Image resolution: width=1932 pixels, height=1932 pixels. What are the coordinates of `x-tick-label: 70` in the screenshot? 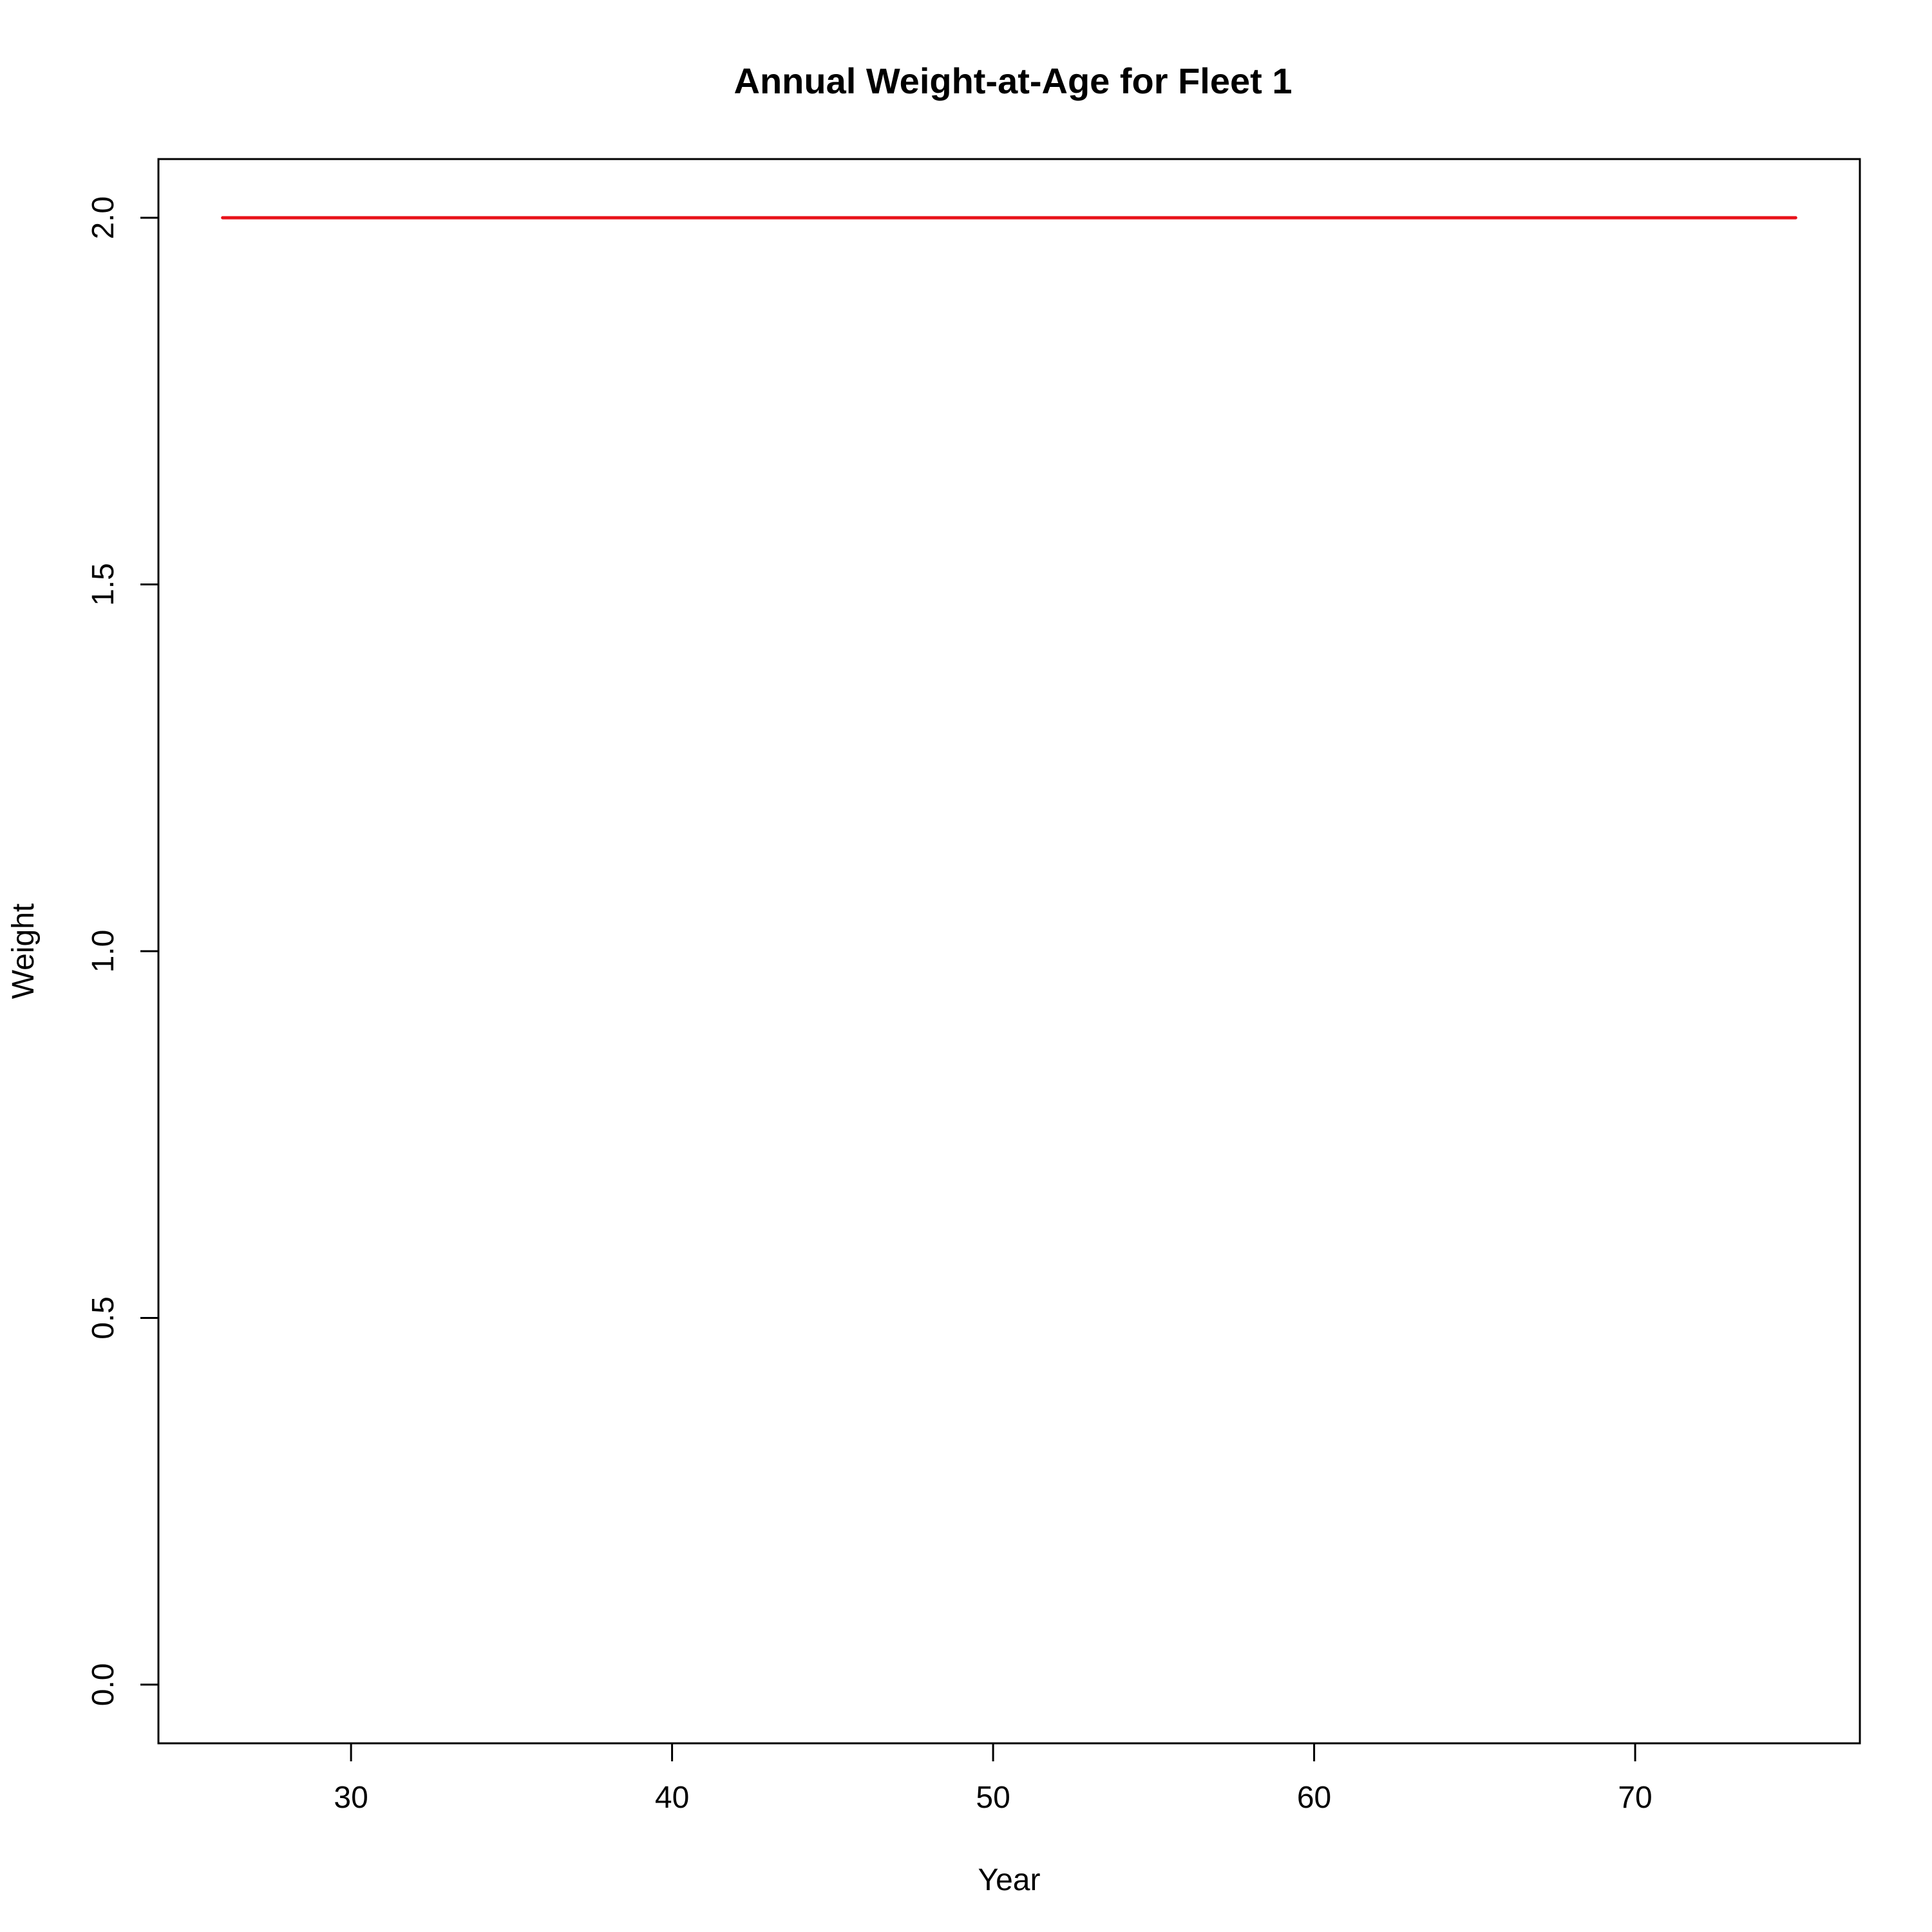 It's located at (1635, 1798).